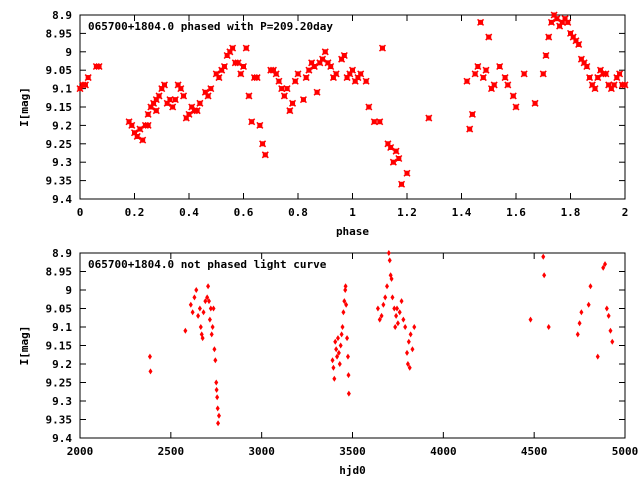  What do you see at coordinates (571, 212) in the screenshot?
I see `phased-xtick-label: 1.8` at bounding box center [571, 212].